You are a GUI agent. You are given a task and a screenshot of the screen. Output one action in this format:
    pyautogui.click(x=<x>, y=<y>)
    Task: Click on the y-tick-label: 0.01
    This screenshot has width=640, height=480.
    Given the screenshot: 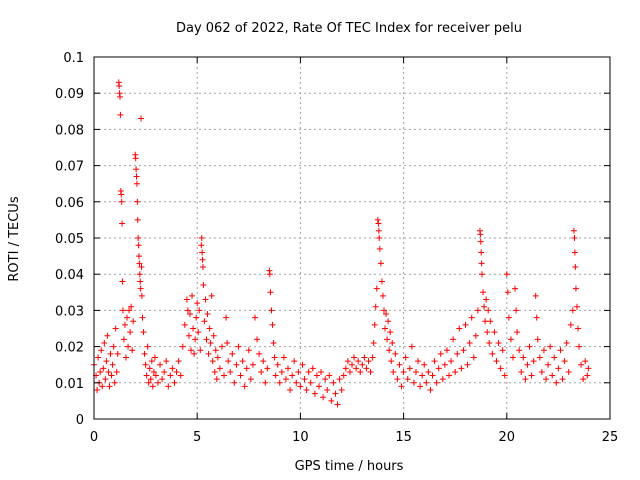 What is the action you would take?
    pyautogui.click(x=69, y=384)
    